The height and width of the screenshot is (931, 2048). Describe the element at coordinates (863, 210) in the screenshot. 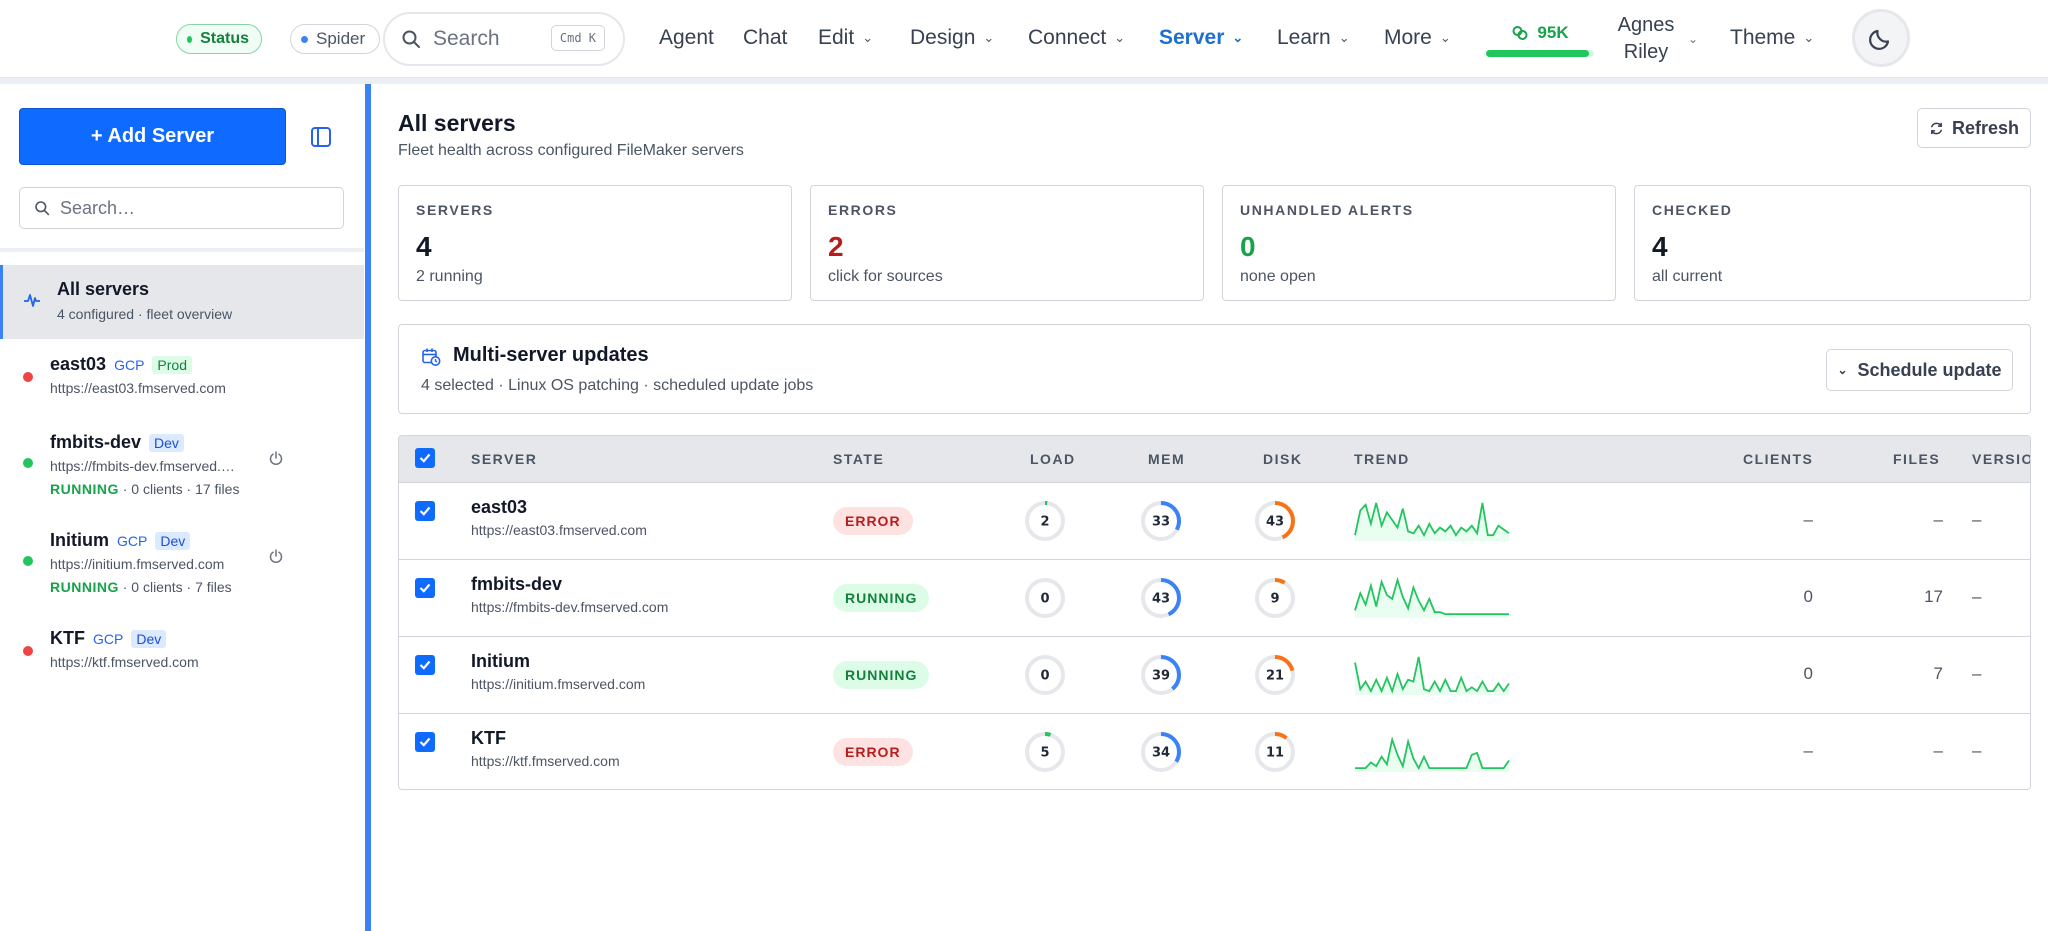

I see `stat-label: ERRORS` at that location.